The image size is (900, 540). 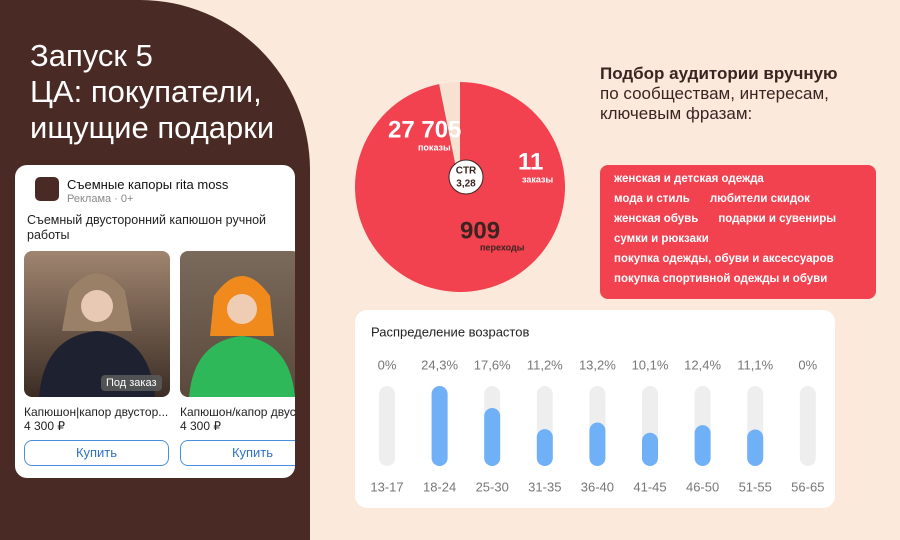 I want to click on title-line: Запуск 5, so click(x=91, y=55).